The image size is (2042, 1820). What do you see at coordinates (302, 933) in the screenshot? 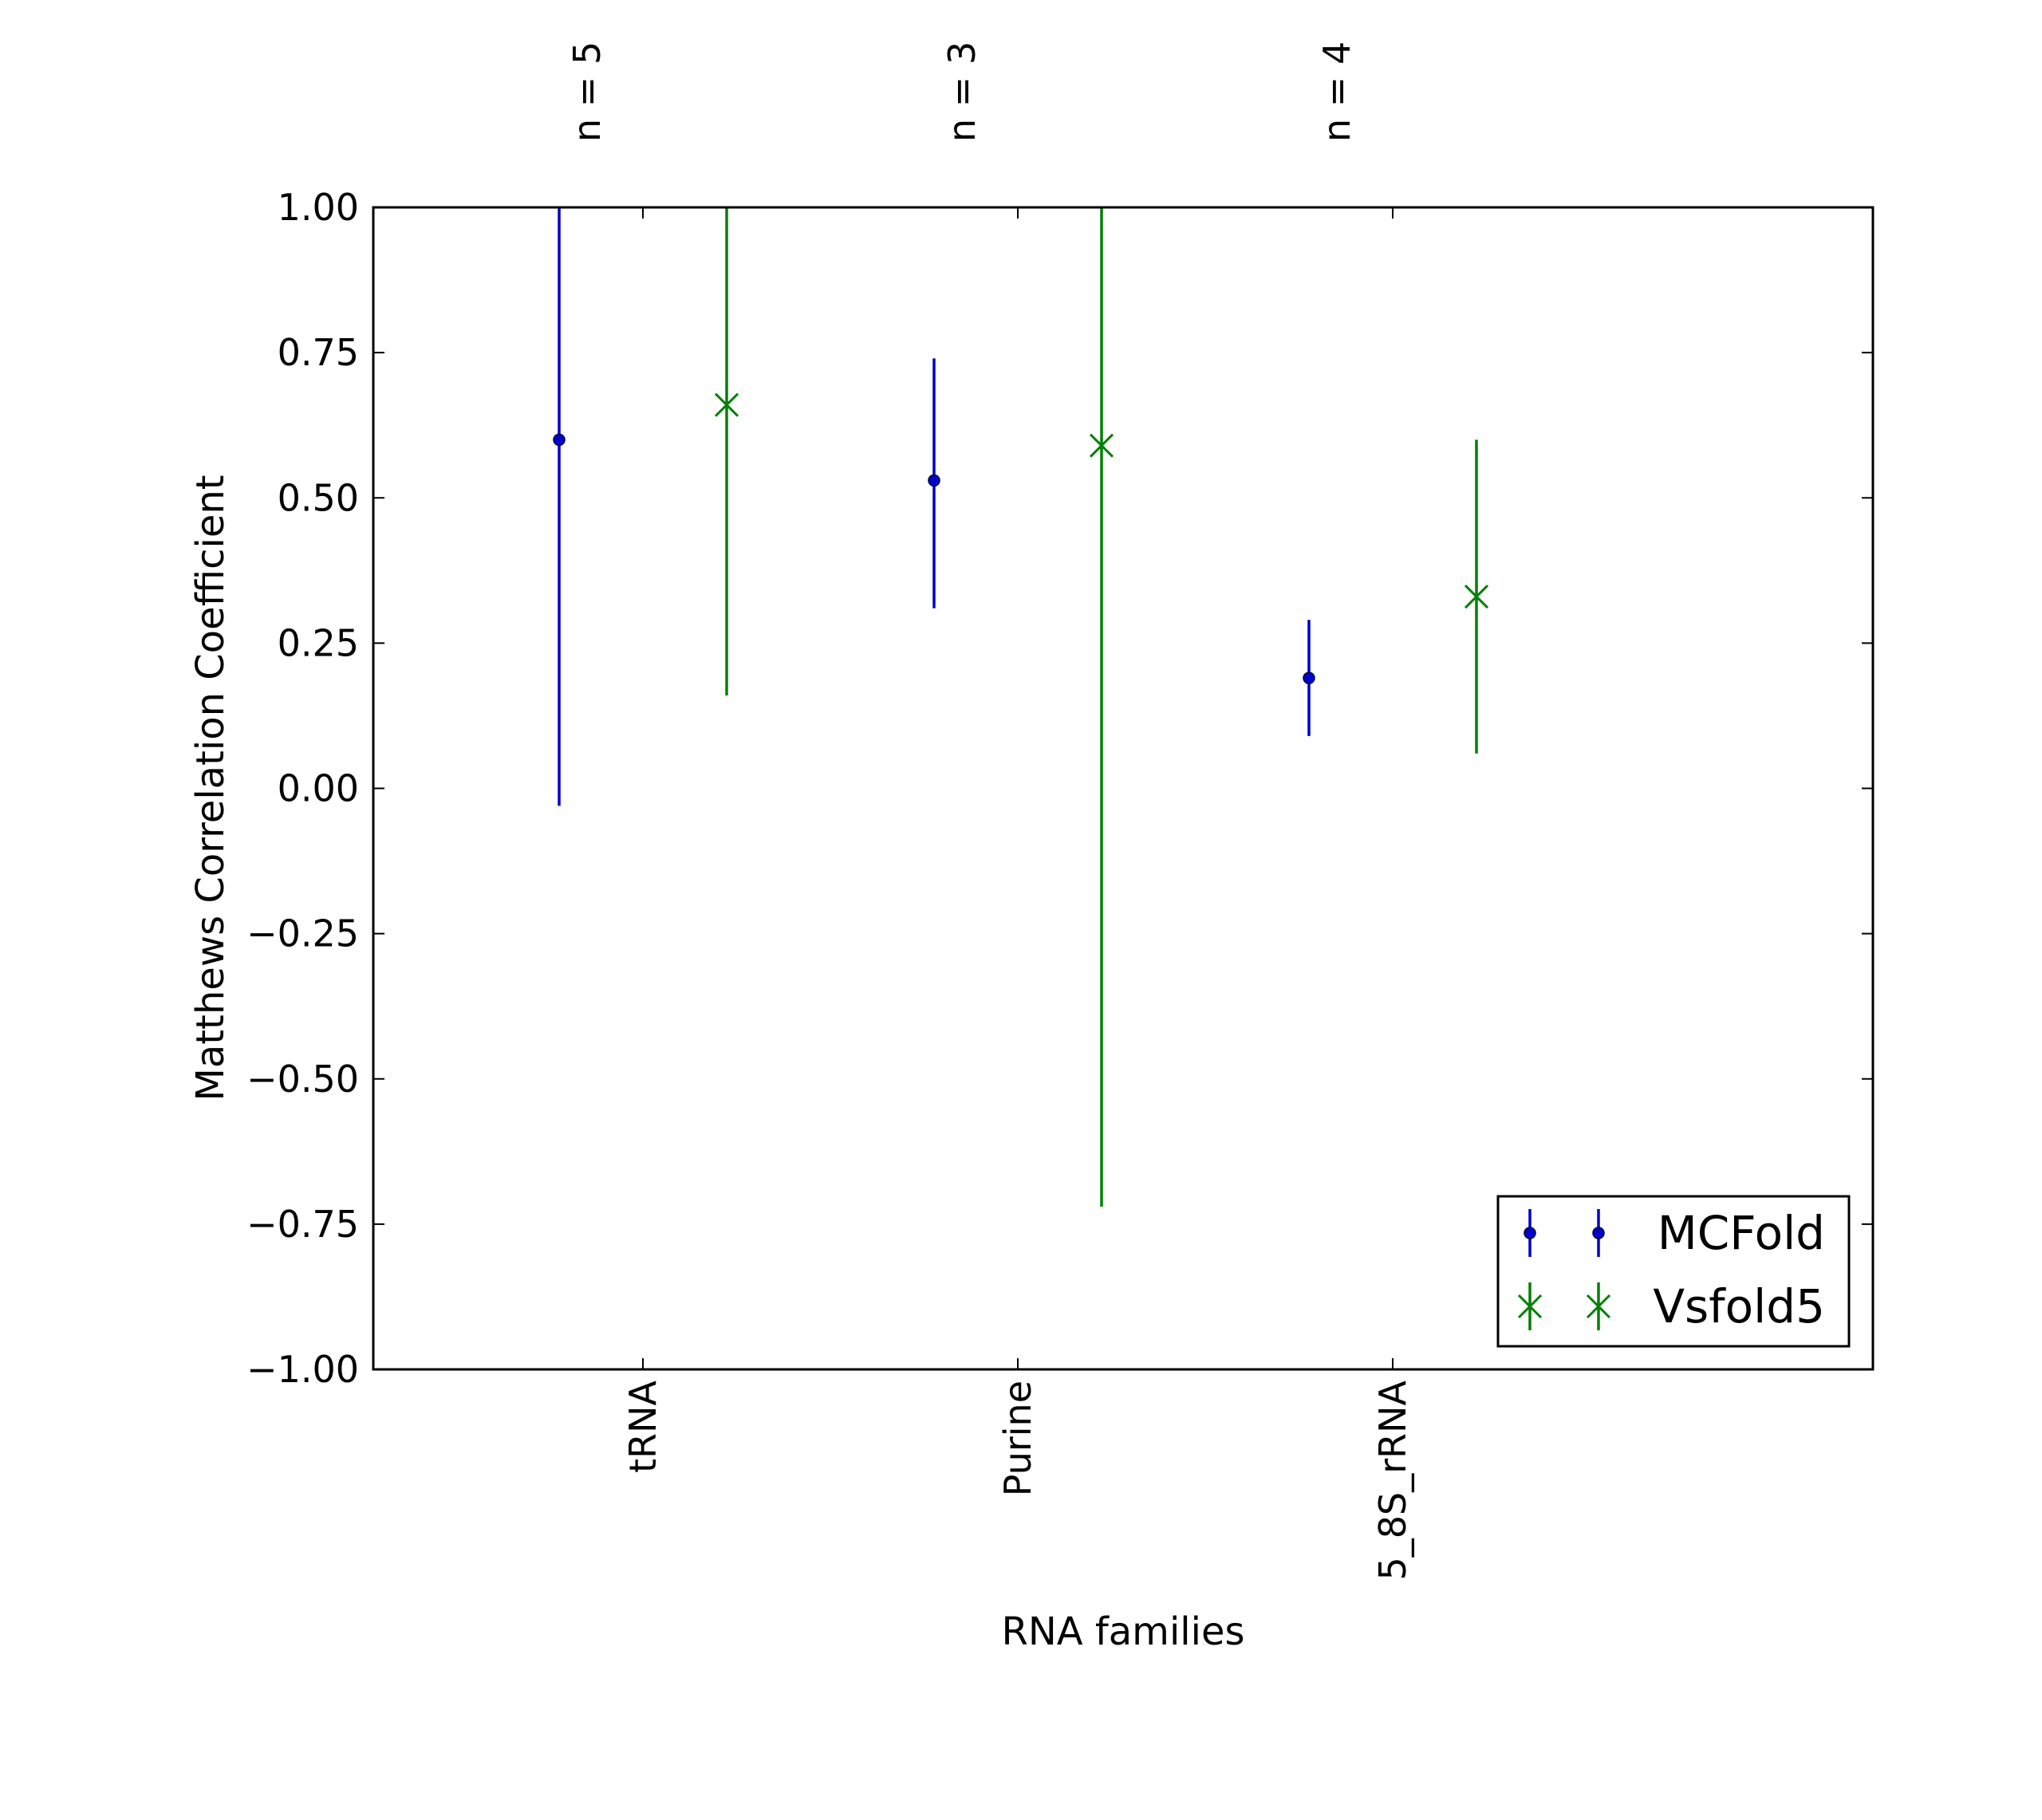
I see `y-tick-label: −0.25` at bounding box center [302, 933].